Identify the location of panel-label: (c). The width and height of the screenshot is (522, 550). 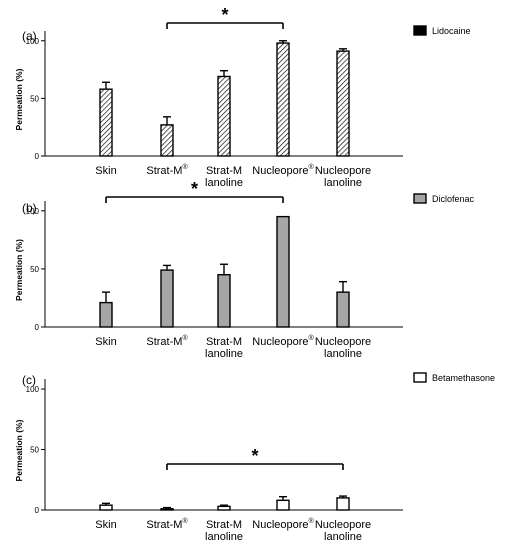
(29, 380).